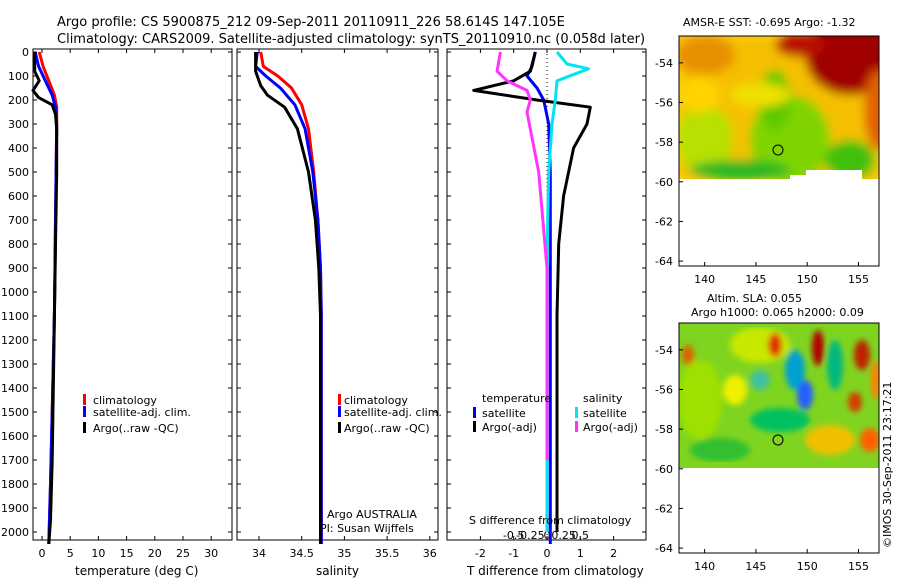 The height and width of the screenshot is (580, 900). Describe the element at coordinates (555, 571) in the screenshot. I see `difference-xlabel: T difference from climatology` at that location.